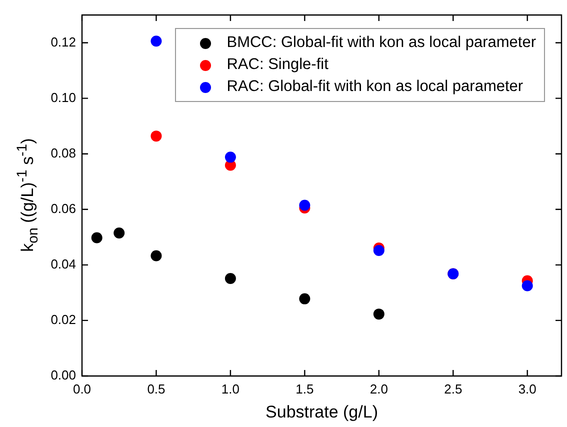  I want to click on y-tick-label: 0.06, so click(63, 208).